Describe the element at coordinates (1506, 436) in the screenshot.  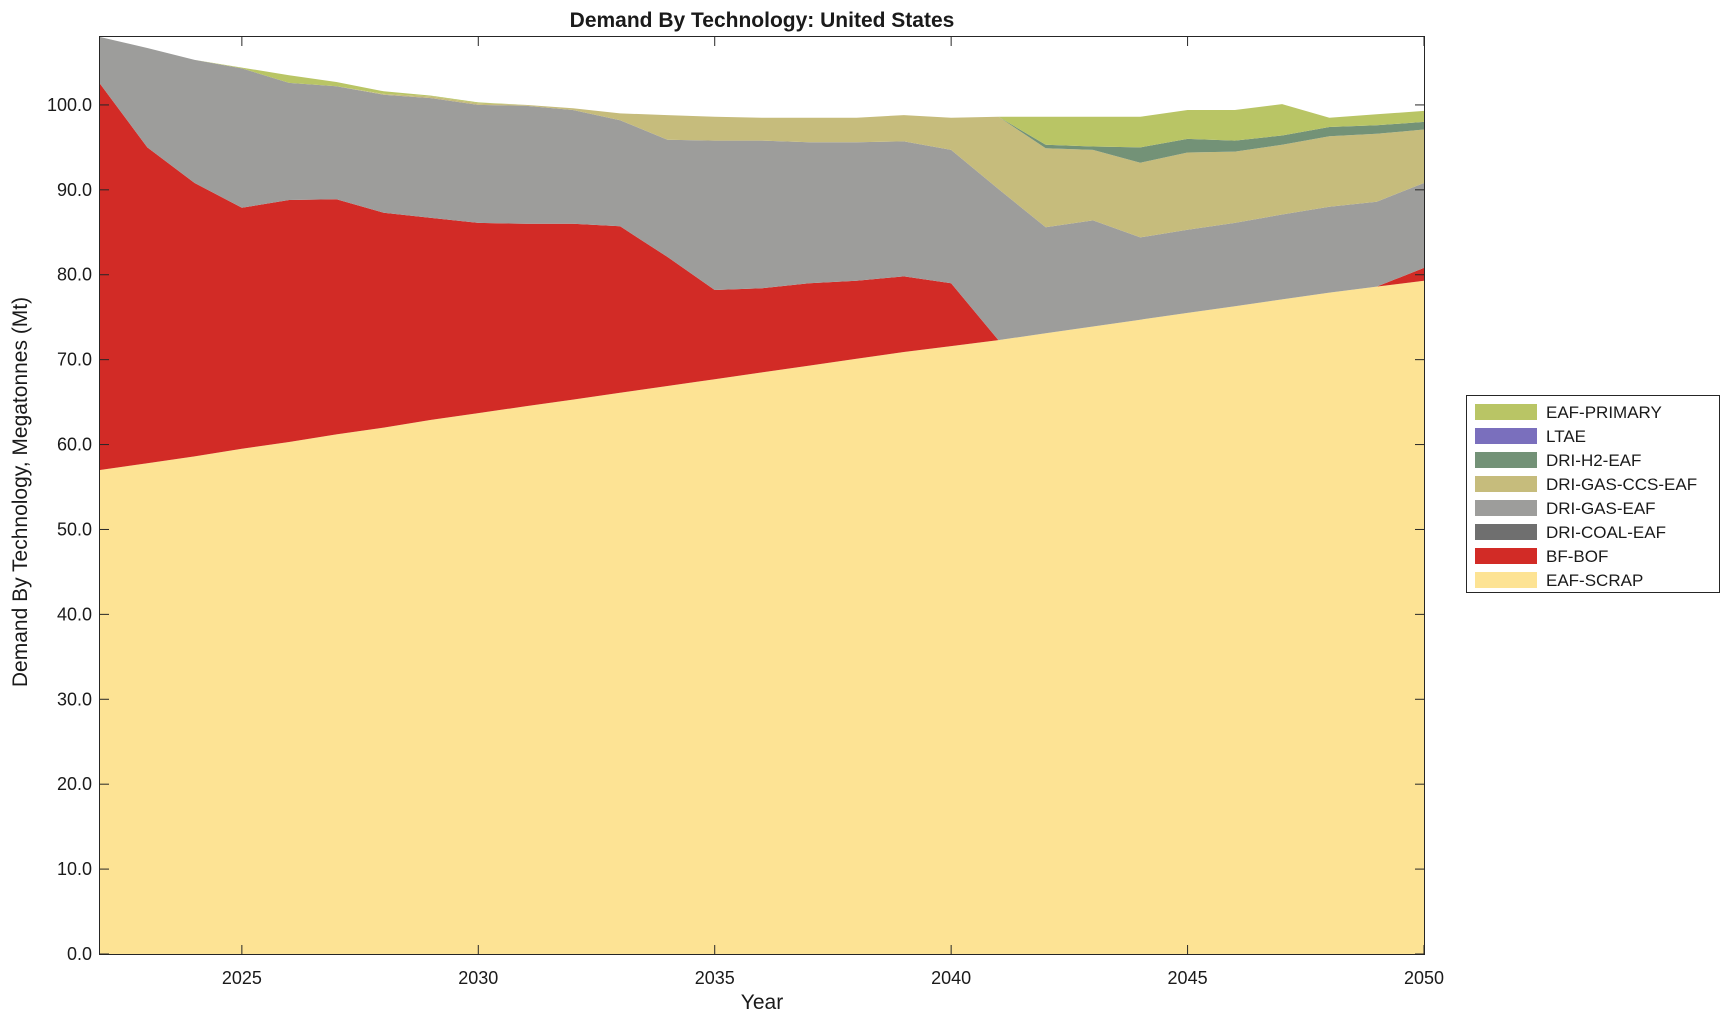
I see `legend-swatch-ltae` at that location.